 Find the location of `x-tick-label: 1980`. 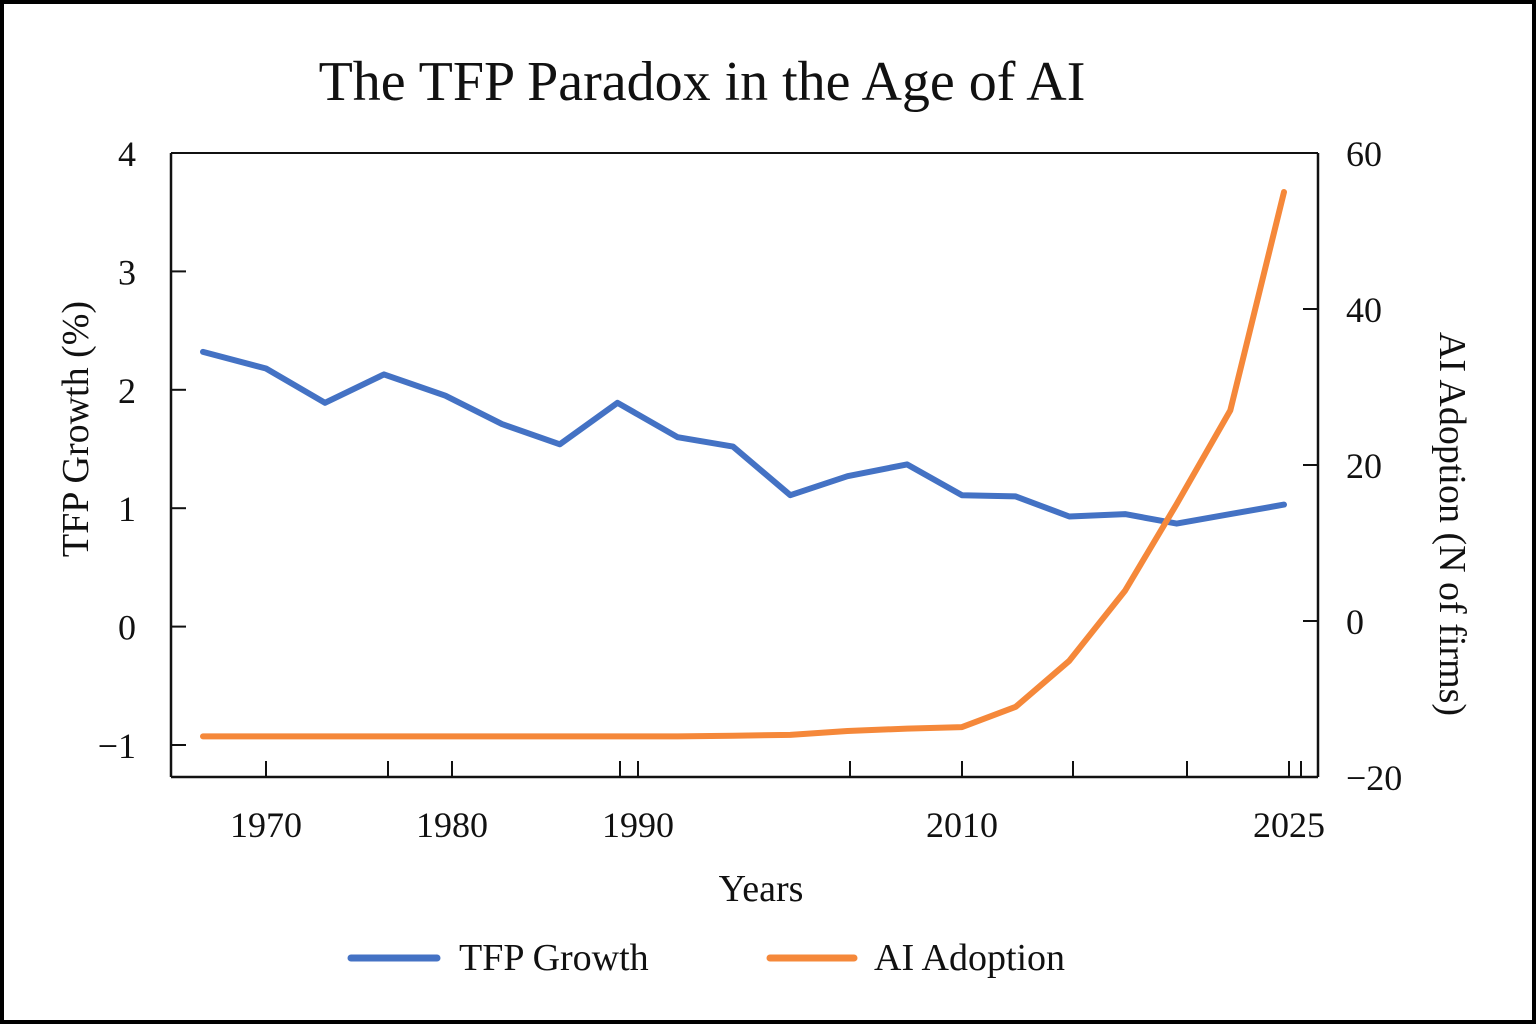

x-tick-label: 1980 is located at coordinates (452, 825).